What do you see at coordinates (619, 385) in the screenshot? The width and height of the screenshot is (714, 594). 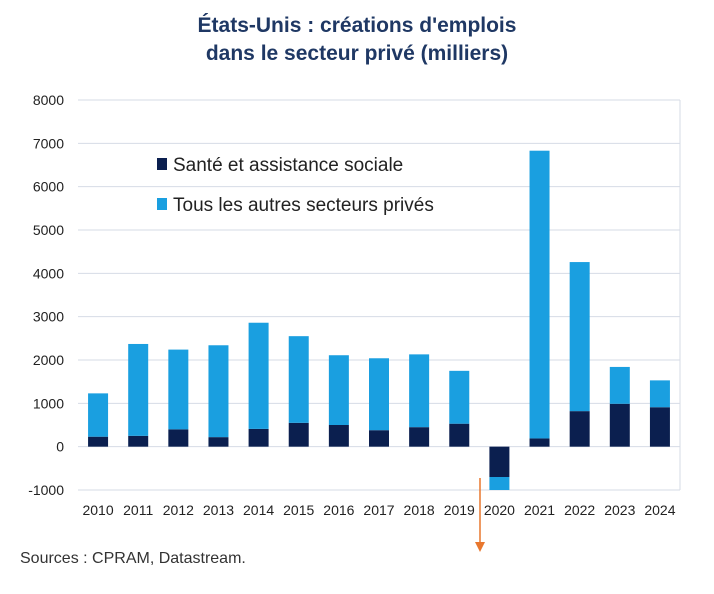 I see `bar-others-2023` at bounding box center [619, 385].